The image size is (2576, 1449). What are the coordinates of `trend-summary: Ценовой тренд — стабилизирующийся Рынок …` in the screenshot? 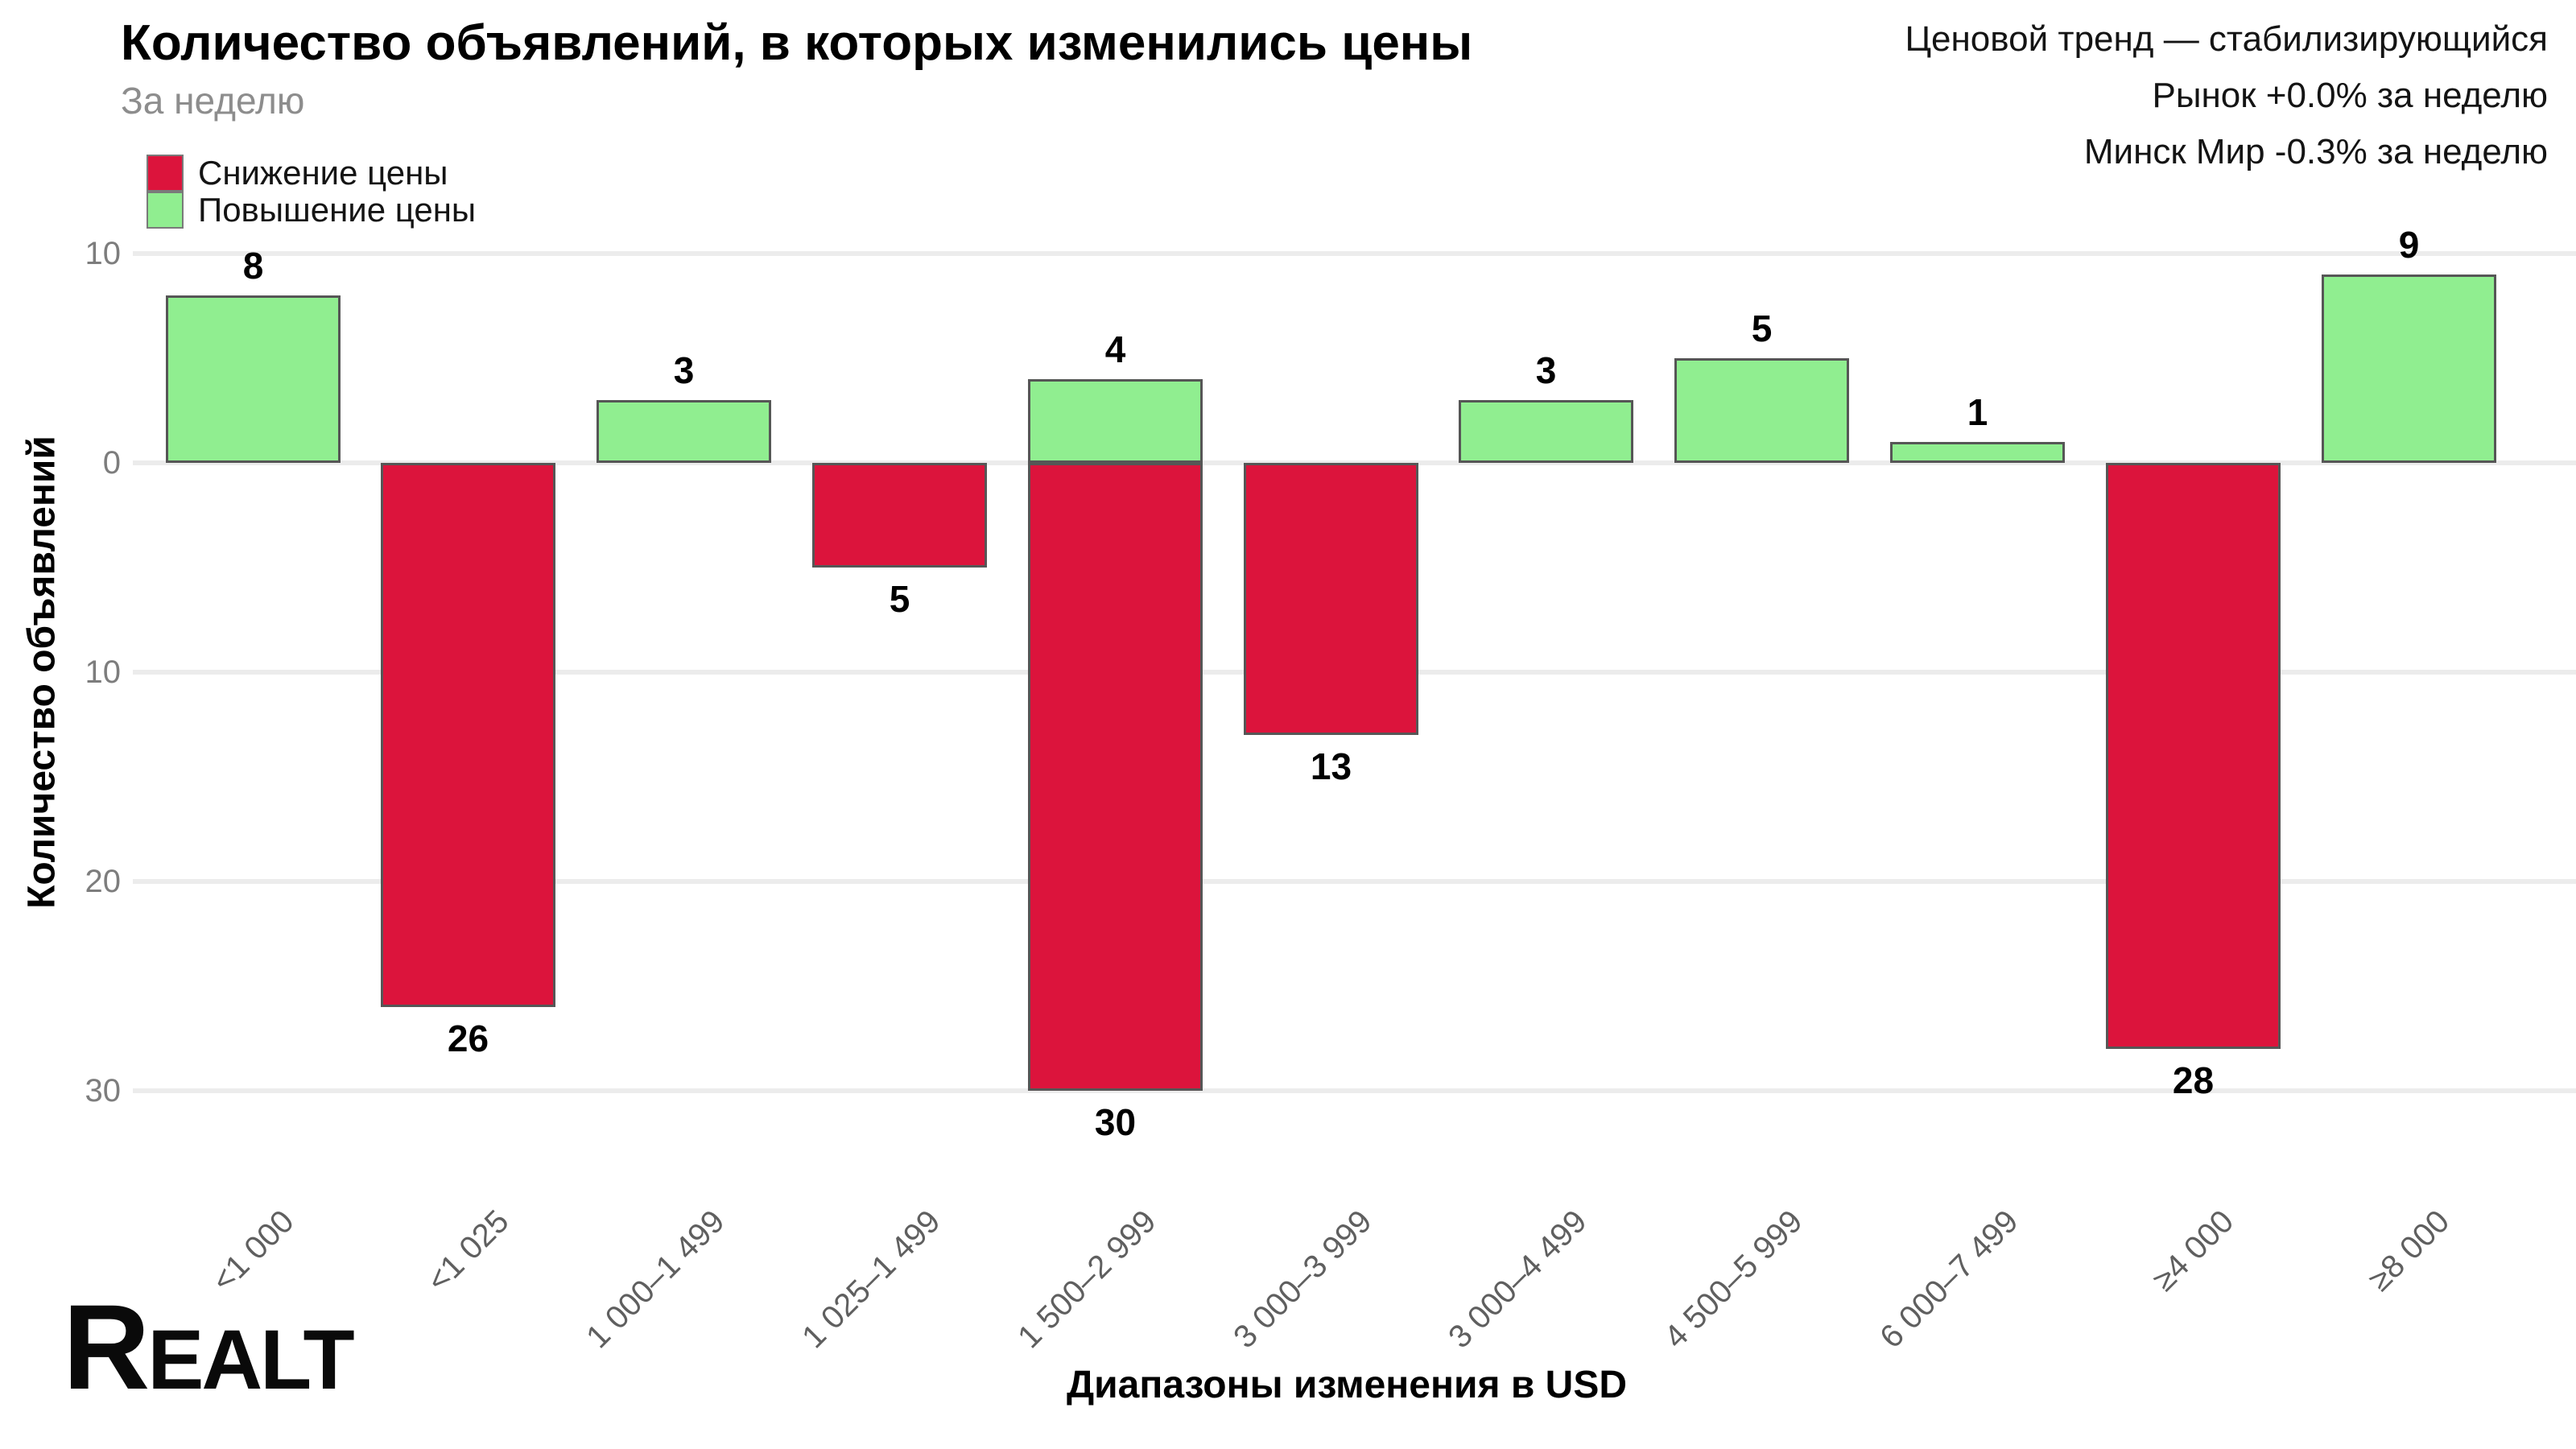 It's located at (2226, 95).